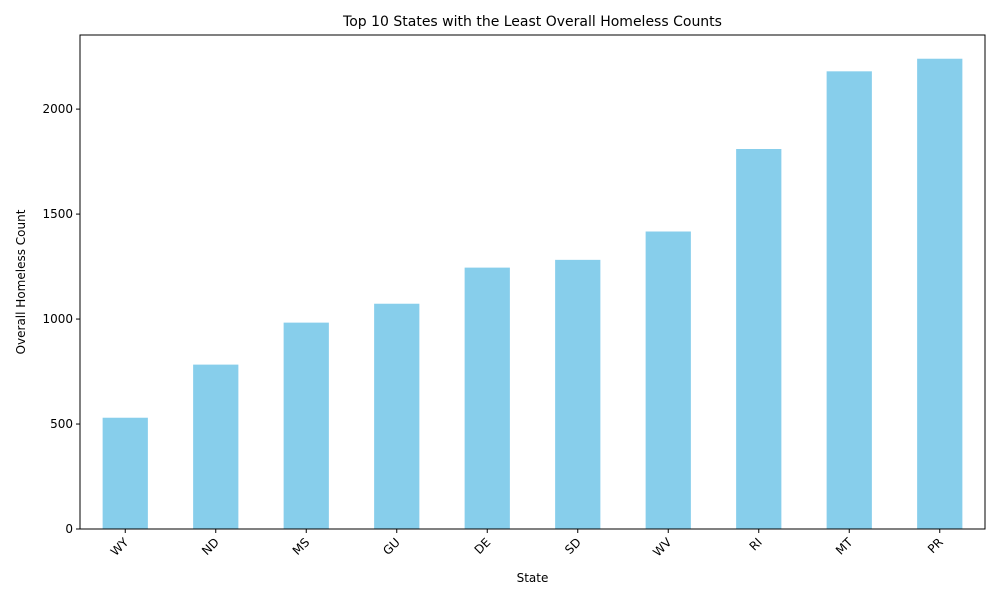 This screenshot has height=604, width=1000. Describe the element at coordinates (849, 300) in the screenshot. I see `bar-mt` at that location.